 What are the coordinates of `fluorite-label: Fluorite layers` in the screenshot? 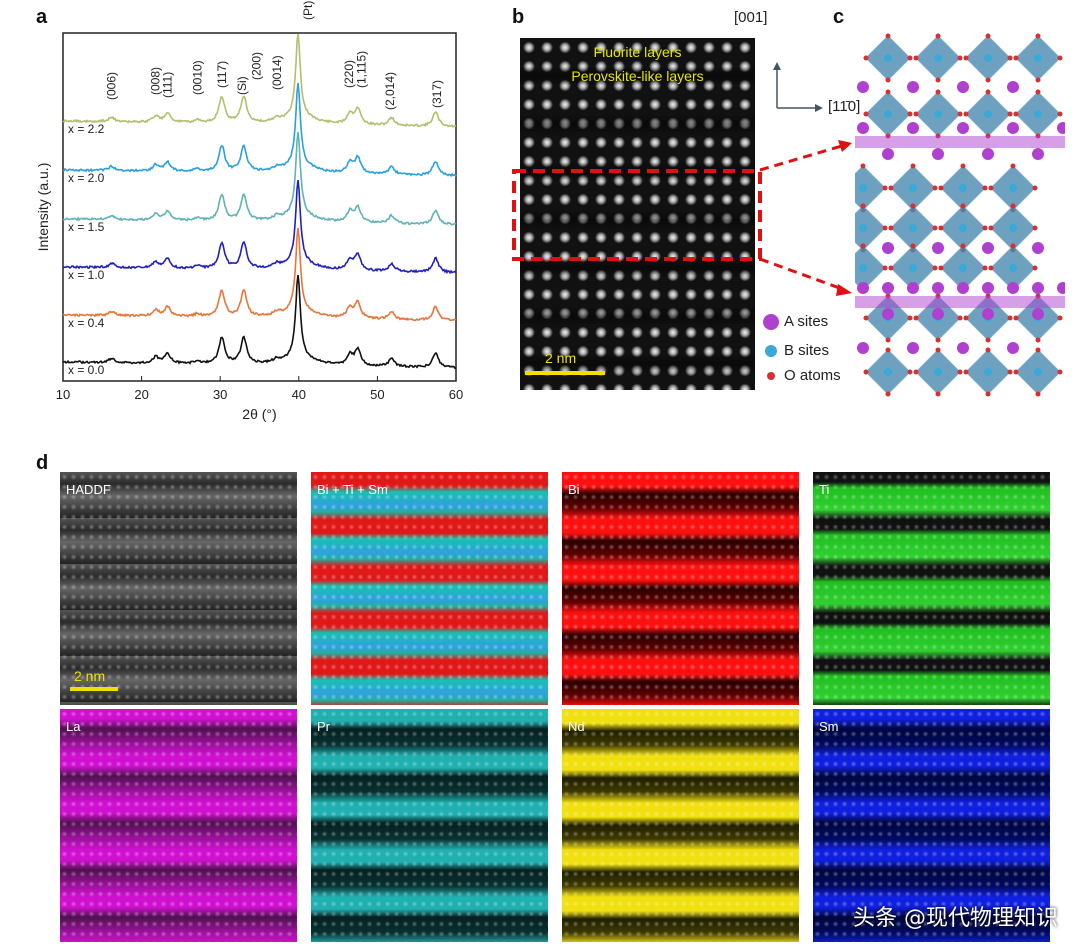 It's located at (637, 52).